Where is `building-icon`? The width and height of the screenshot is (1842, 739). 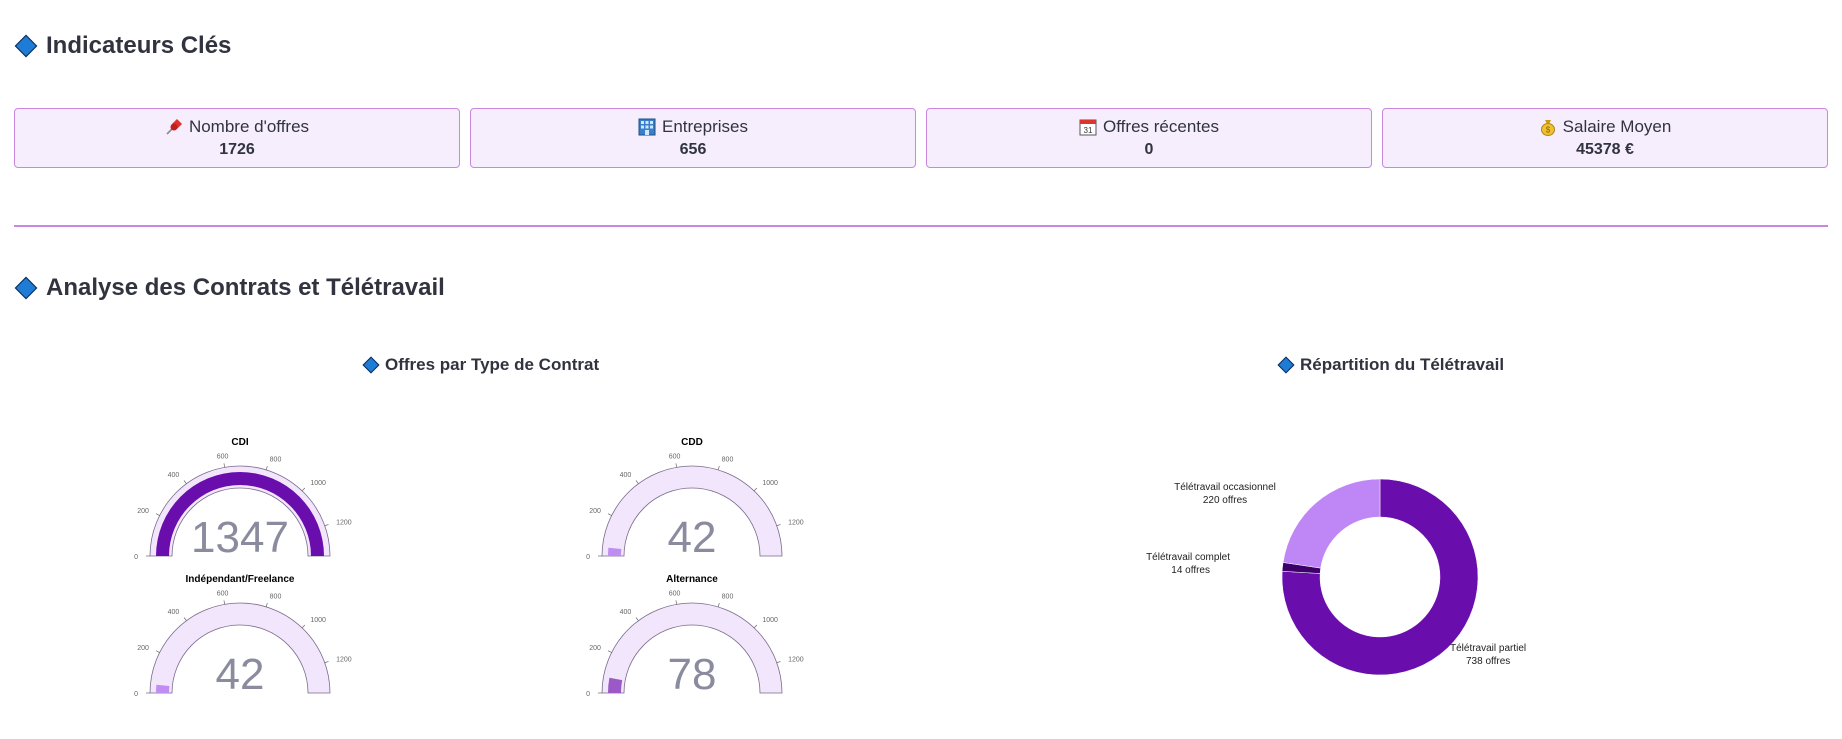 building-icon is located at coordinates (647, 127).